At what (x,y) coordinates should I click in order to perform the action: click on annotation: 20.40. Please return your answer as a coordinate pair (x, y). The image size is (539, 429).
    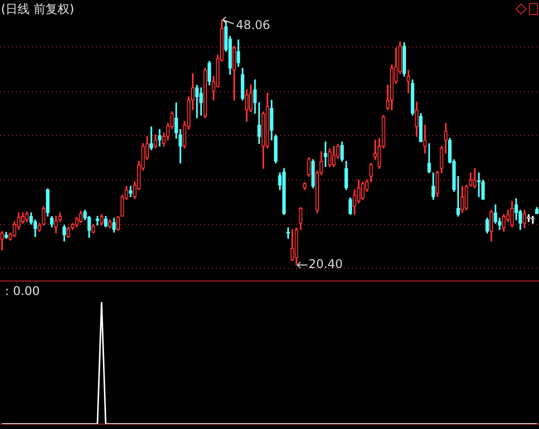
    Looking at the image, I should click on (325, 264).